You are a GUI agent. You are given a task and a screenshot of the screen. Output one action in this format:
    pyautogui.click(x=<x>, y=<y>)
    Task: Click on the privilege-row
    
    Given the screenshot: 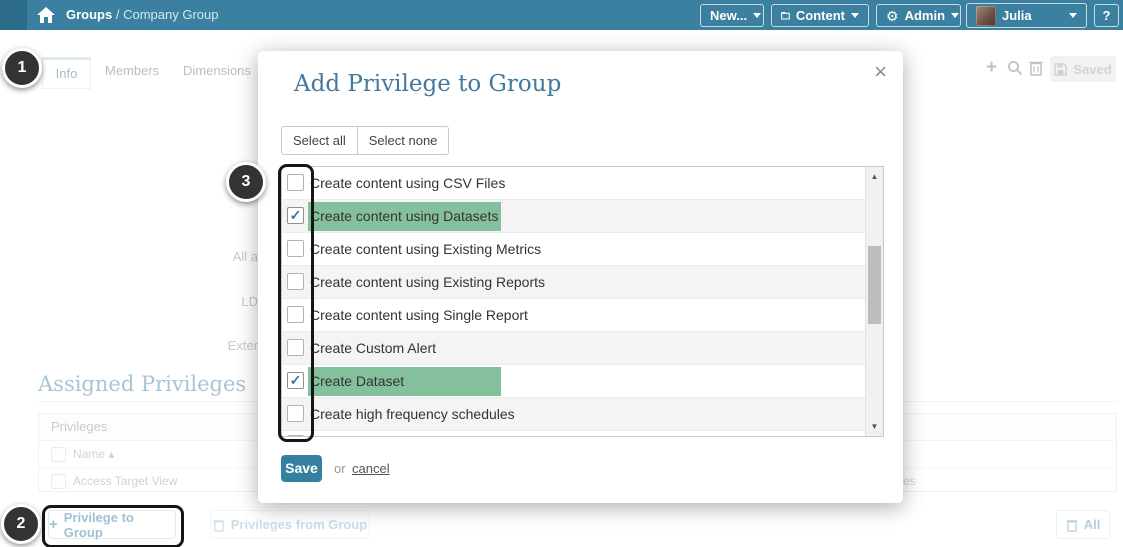 What is the action you would take?
    pyautogui.click(x=574, y=433)
    